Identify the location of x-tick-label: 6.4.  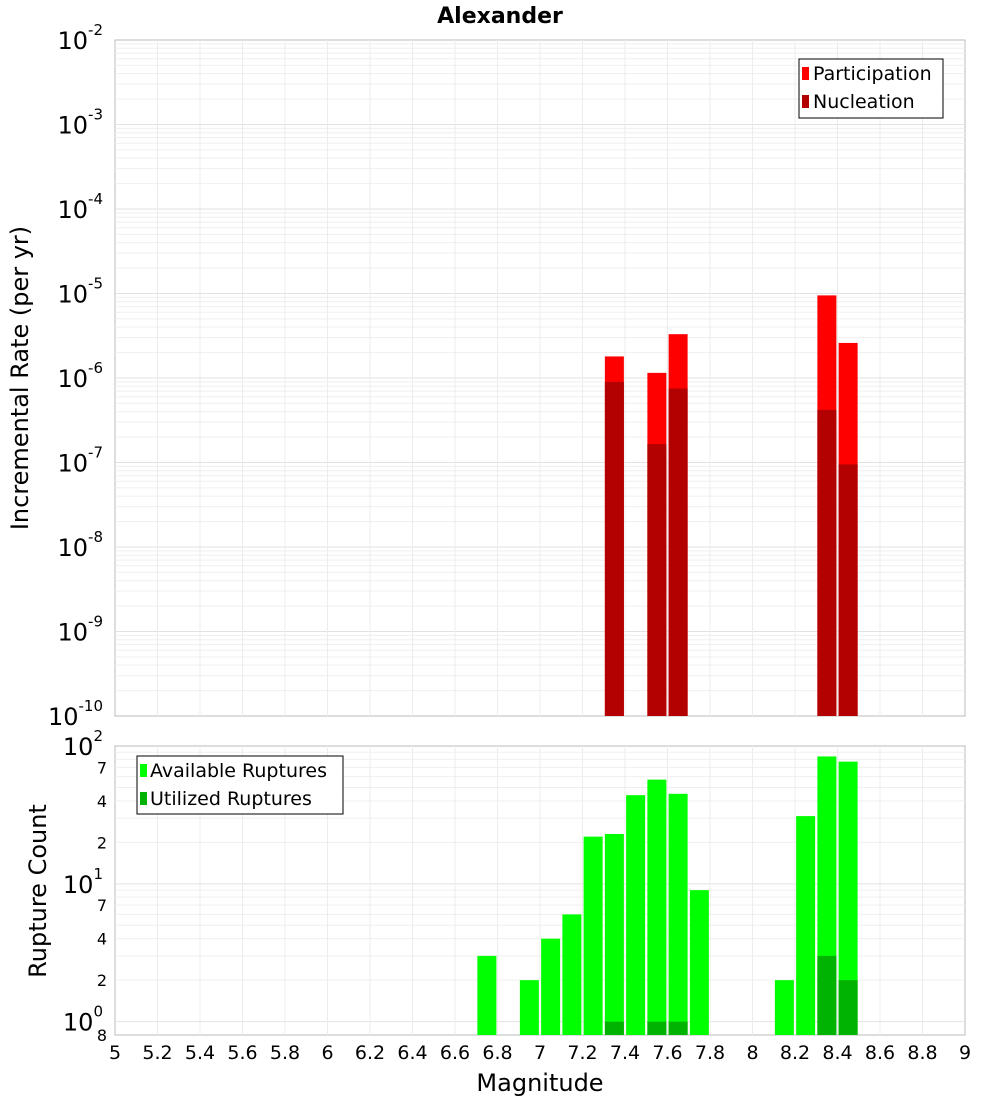
(412, 1053).